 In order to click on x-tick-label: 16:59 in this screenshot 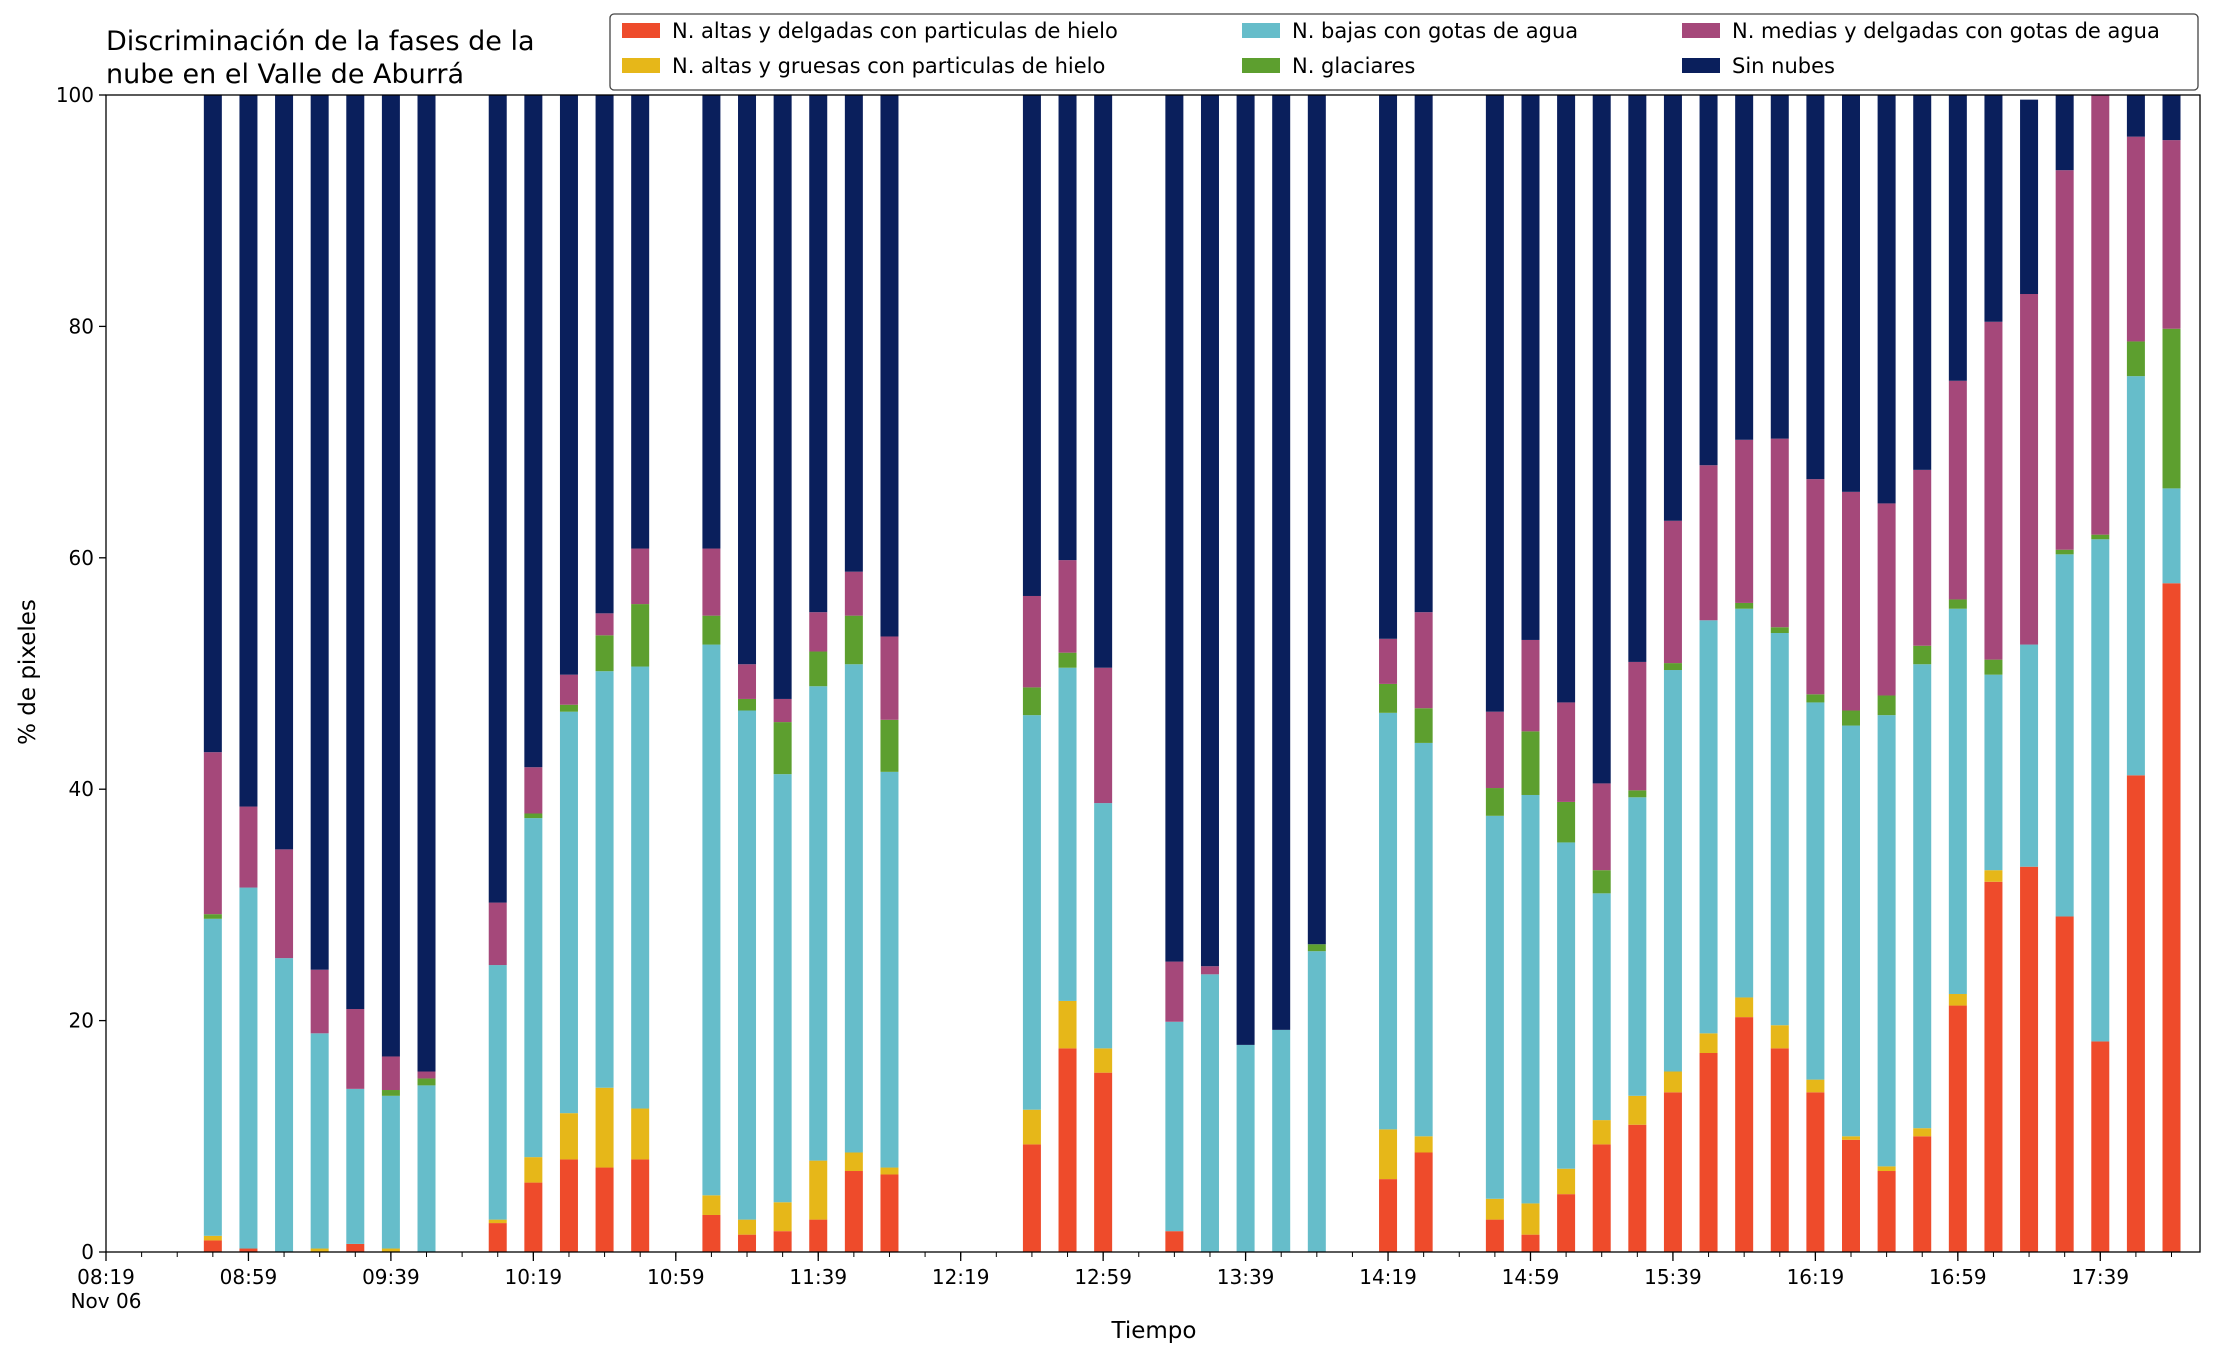, I will do `click(1958, 1277)`.